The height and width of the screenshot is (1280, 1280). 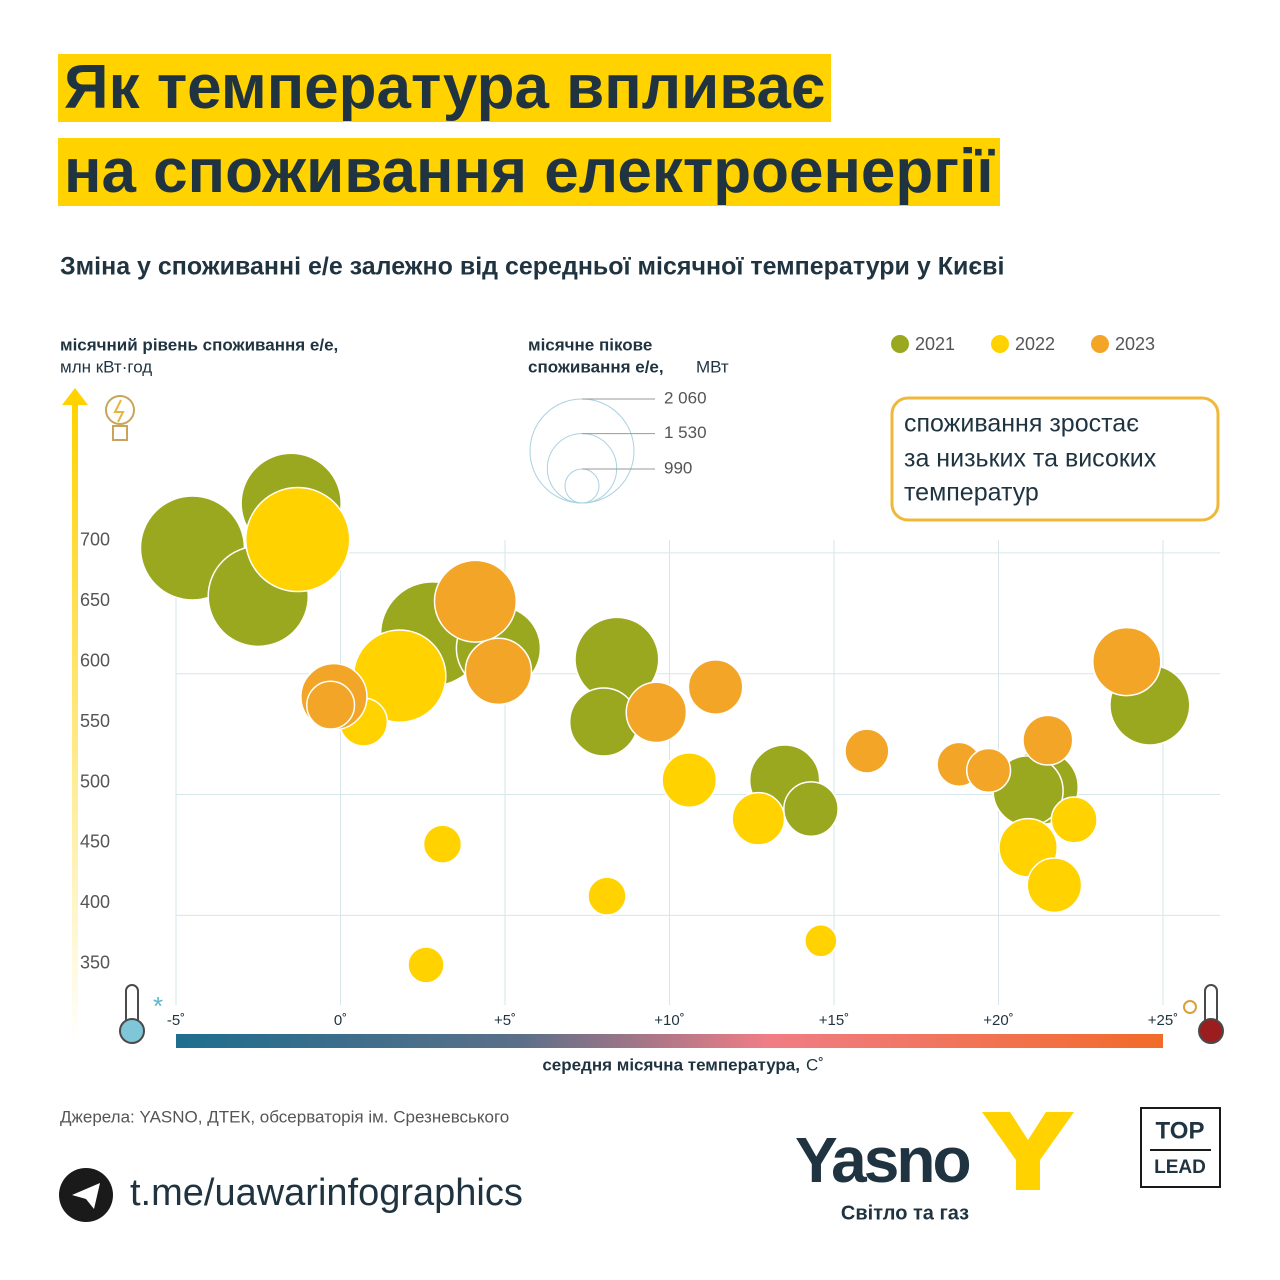 I want to click on annotation-box, so click(x=1055, y=459).